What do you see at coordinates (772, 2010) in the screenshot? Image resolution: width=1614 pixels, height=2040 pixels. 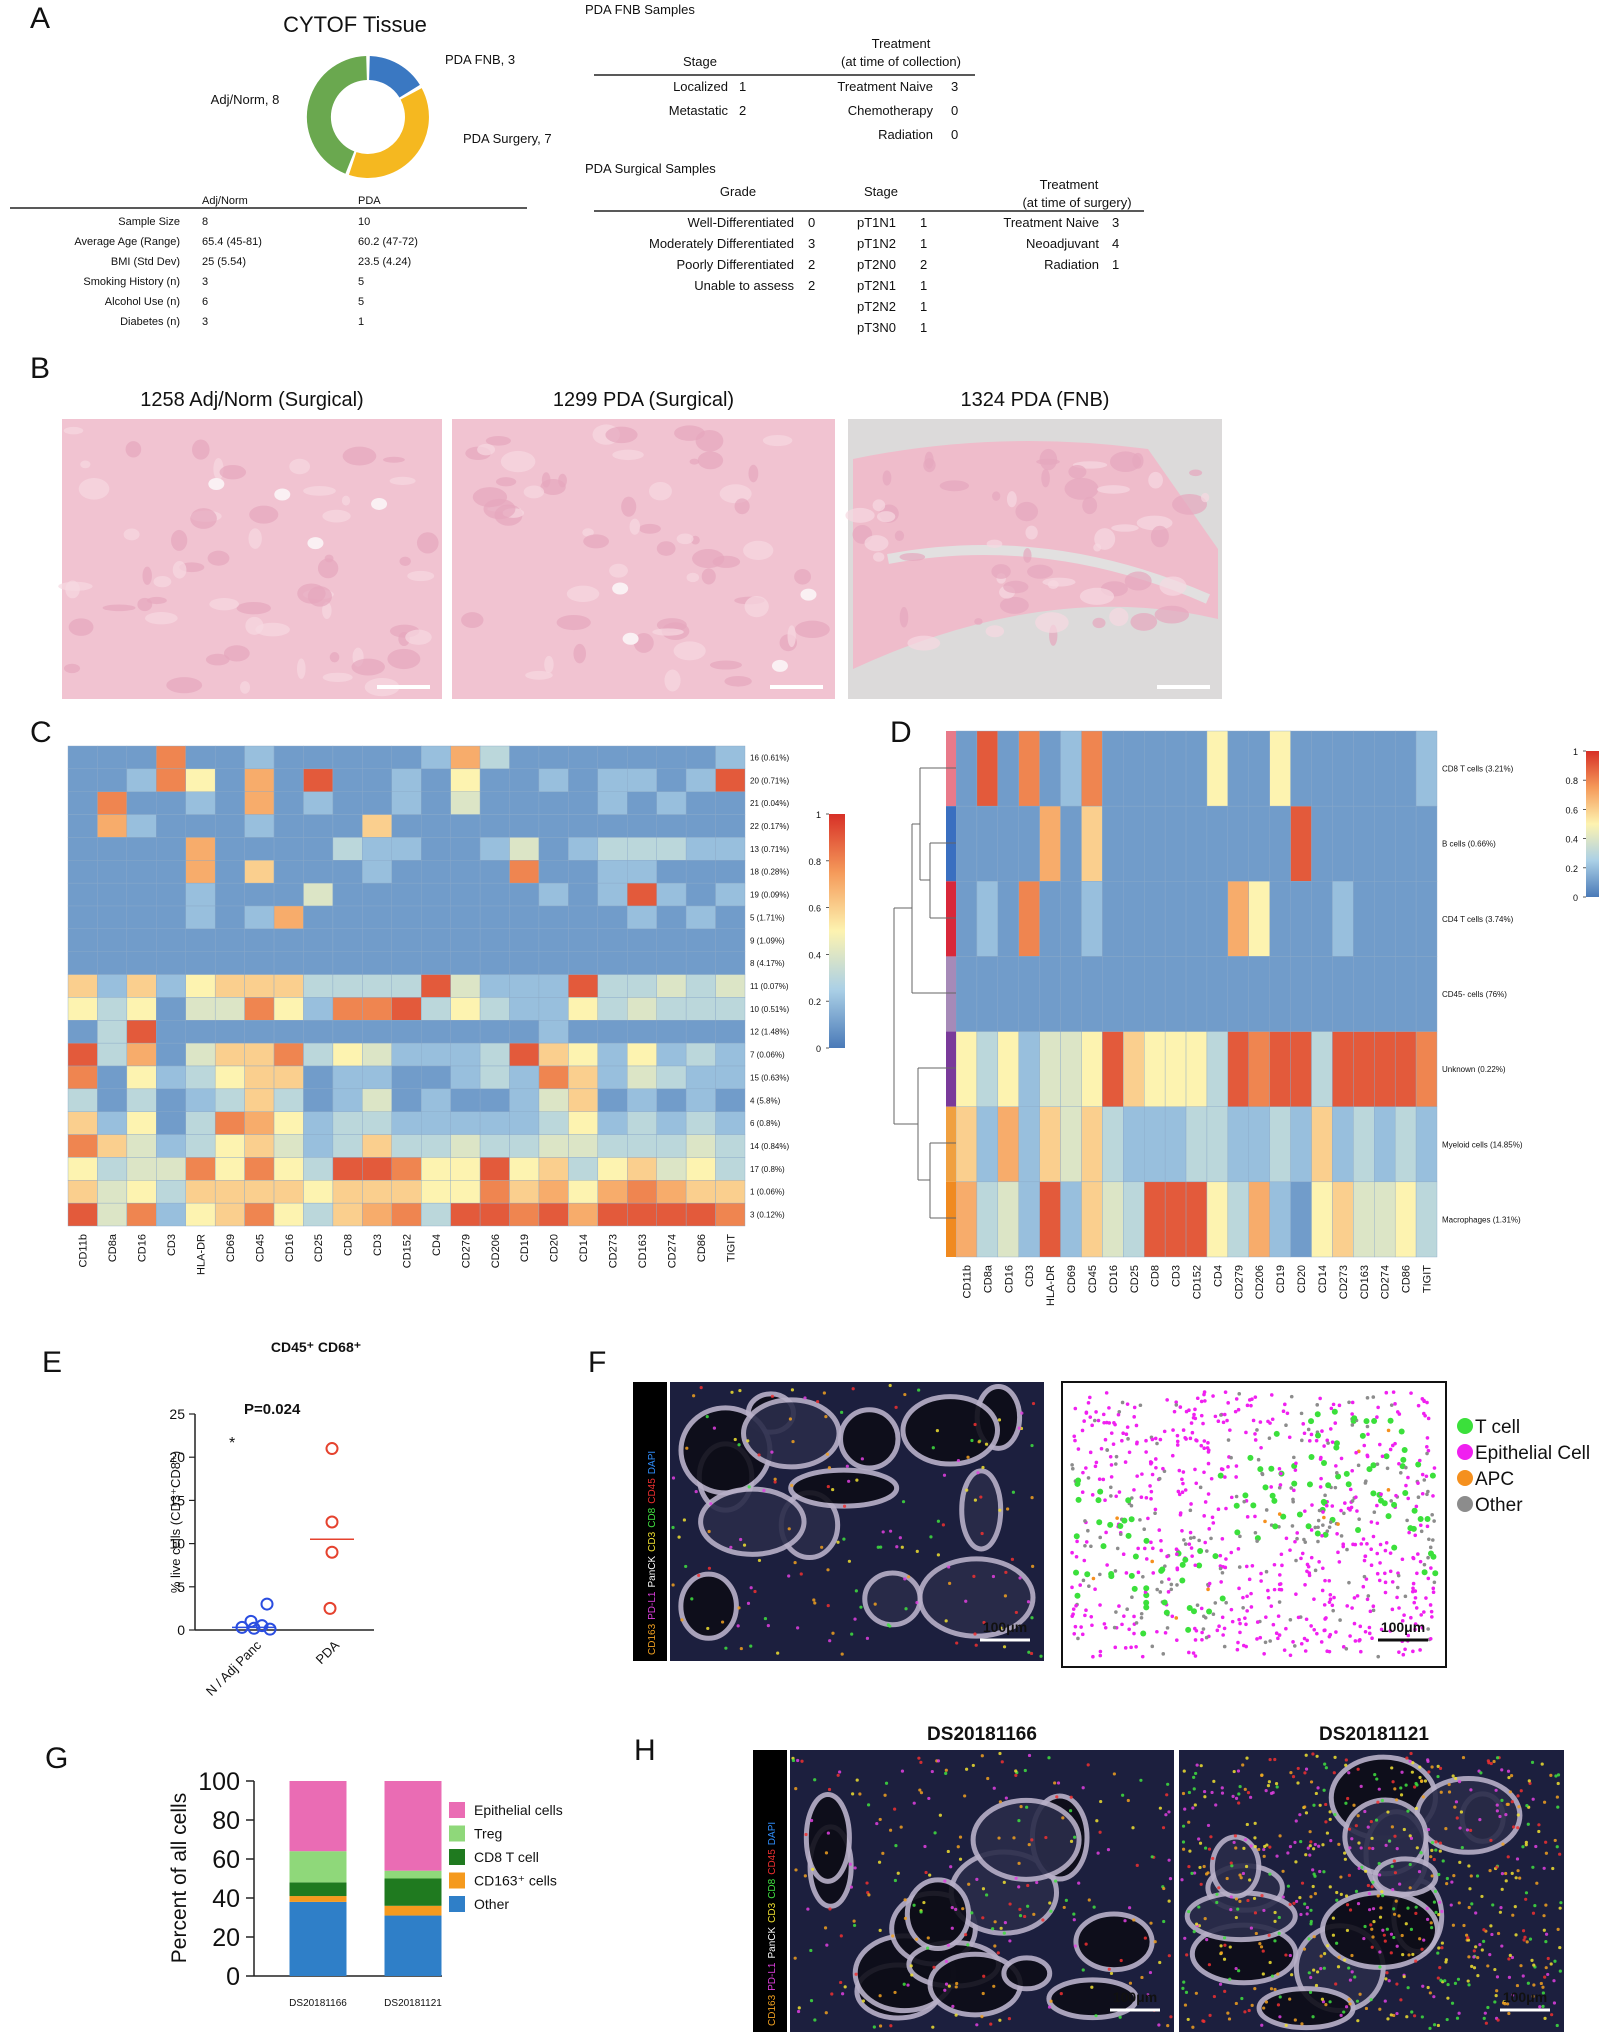 I see `channel-name: CD163` at bounding box center [772, 2010].